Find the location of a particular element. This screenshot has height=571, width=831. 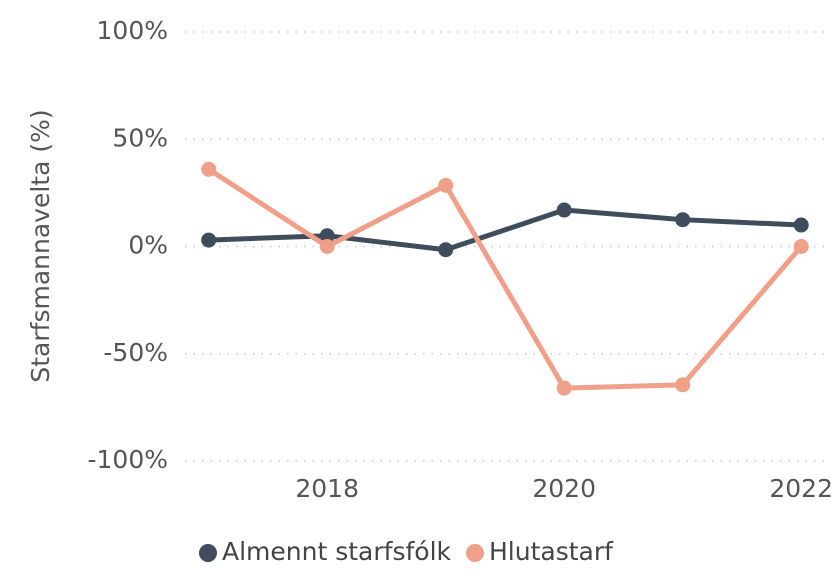

y-tick-label: 100% is located at coordinates (132, 30).